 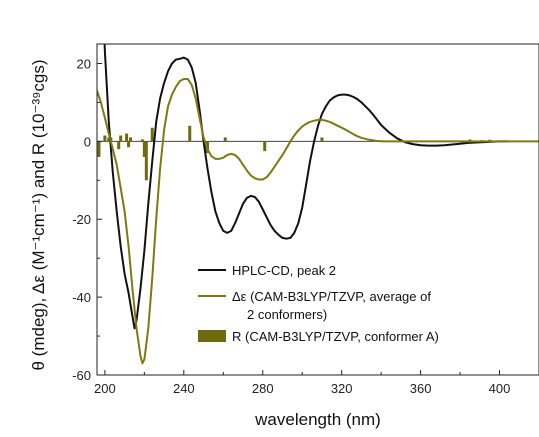 What do you see at coordinates (84, 63) in the screenshot?
I see `y-tick-label: 20` at bounding box center [84, 63].